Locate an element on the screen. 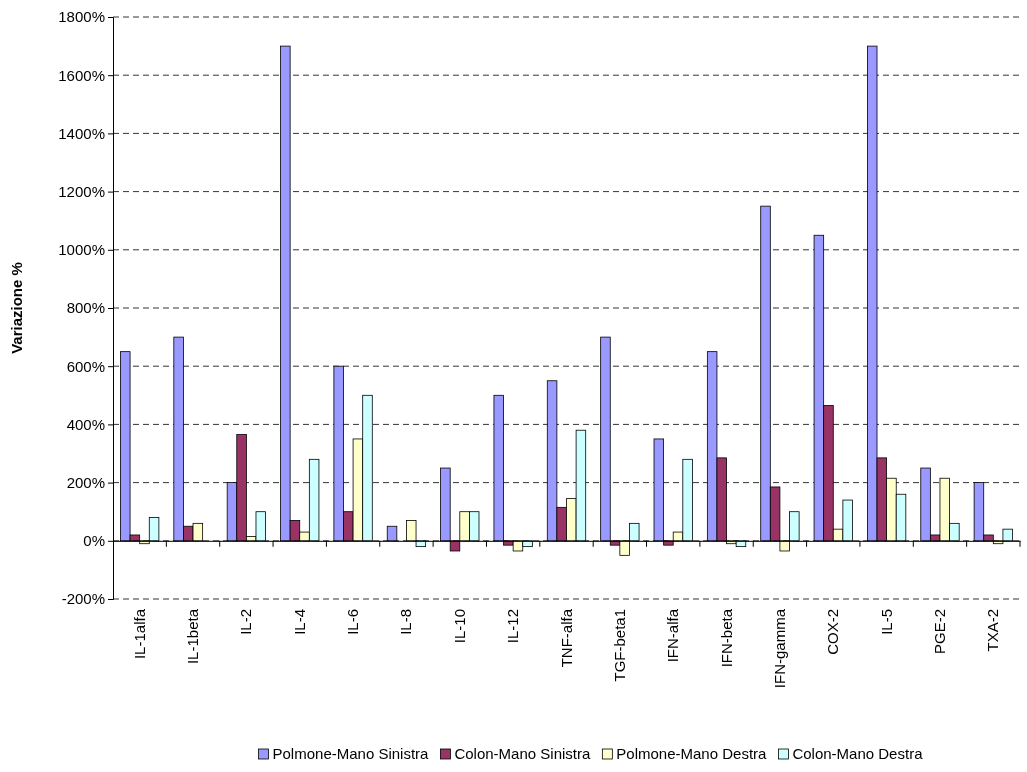 This screenshot has height=772, width=1027. legend-label: Polmone-Mano Sinistra is located at coordinates (351, 753).